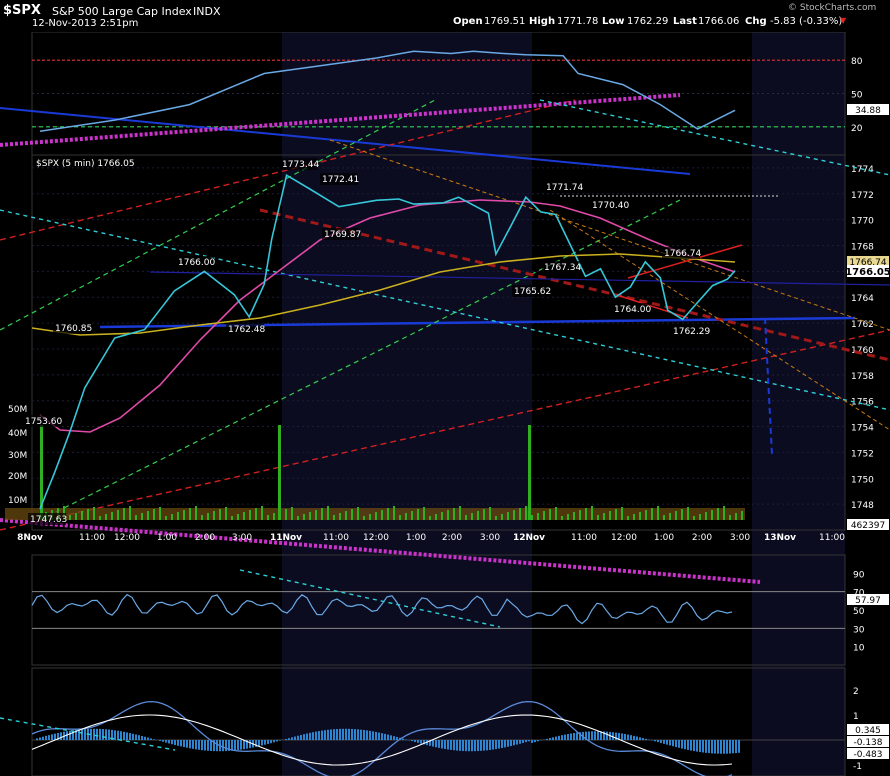 The image size is (890, 776). I want to click on trendline-magenta-lower, so click(380, 551).